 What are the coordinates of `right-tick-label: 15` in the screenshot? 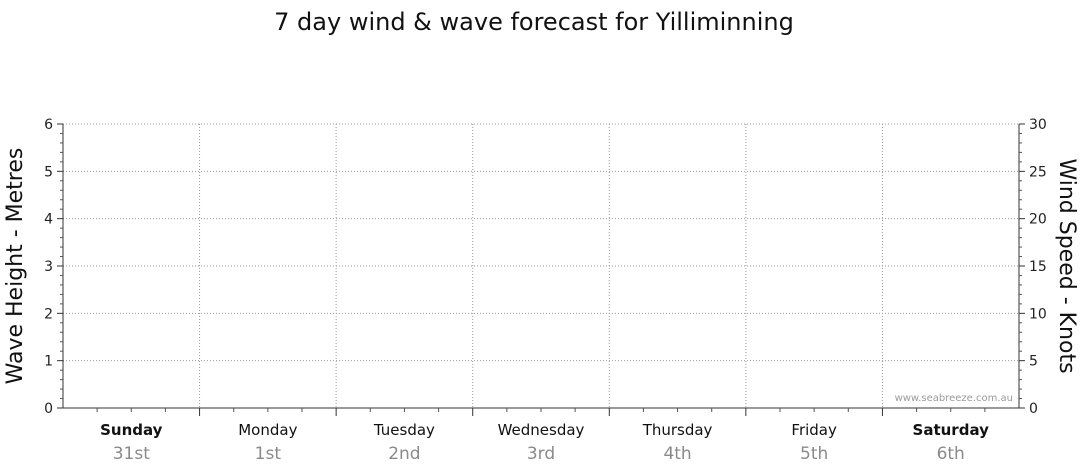 It's located at (1038, 267).